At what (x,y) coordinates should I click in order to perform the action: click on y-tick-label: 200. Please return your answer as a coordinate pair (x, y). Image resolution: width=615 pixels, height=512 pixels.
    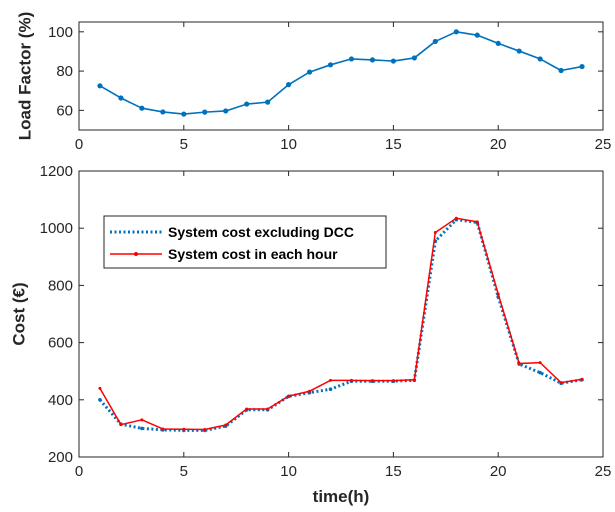
    Looking at the image, I should click on (60, 457).